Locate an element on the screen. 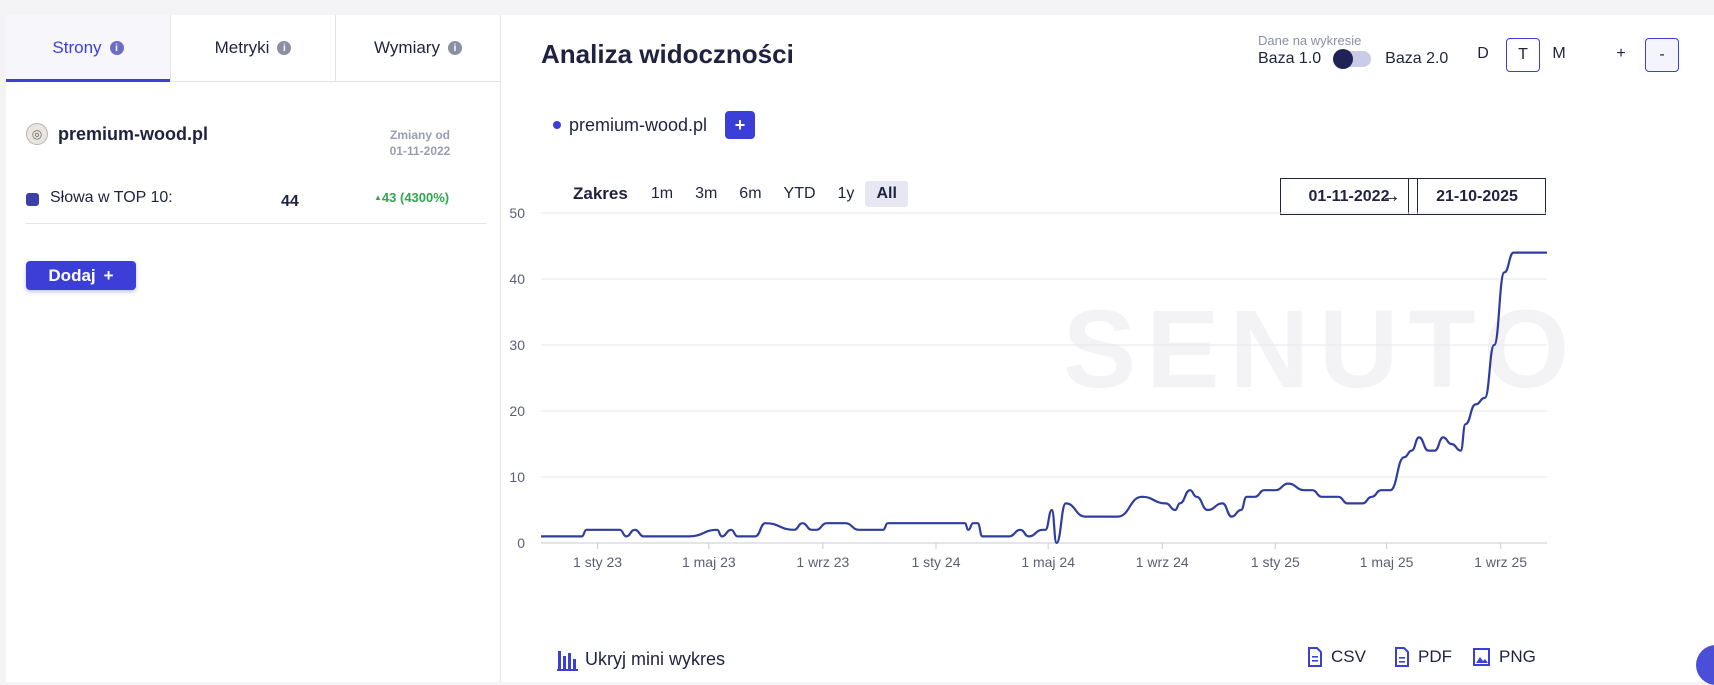 The width and height of the screenshot is (1714, 685). tab-wymiary-label: Wymiary is located at coordinates (407, 47).